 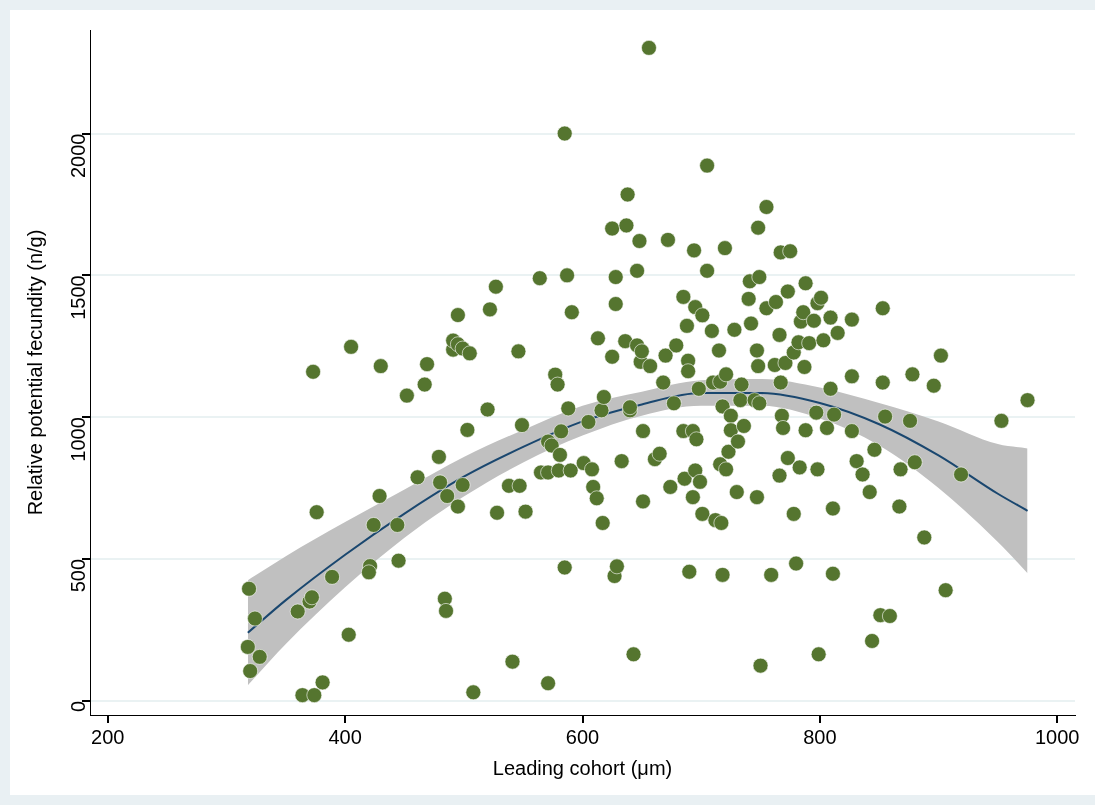 I want to click on y-tick-label: 0, so click(x=77, y=706).